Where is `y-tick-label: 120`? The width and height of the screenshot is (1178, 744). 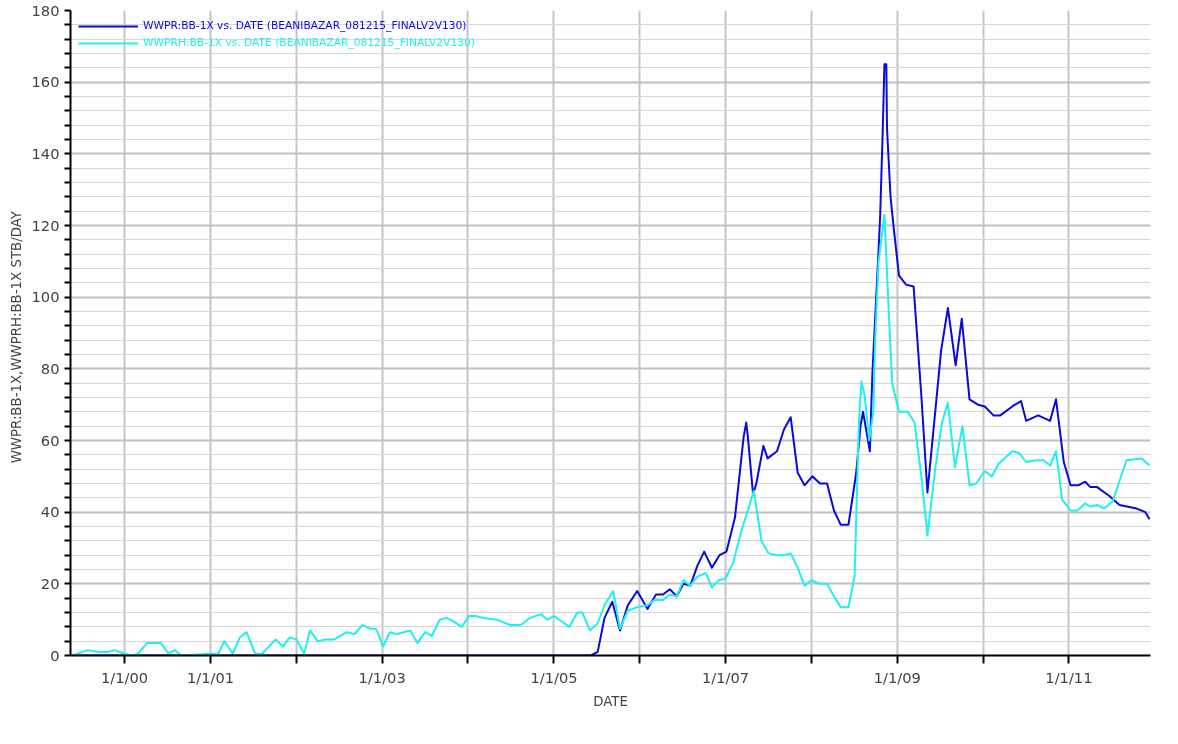
y-tick-label: 120 is located at coordinates (45, 225).